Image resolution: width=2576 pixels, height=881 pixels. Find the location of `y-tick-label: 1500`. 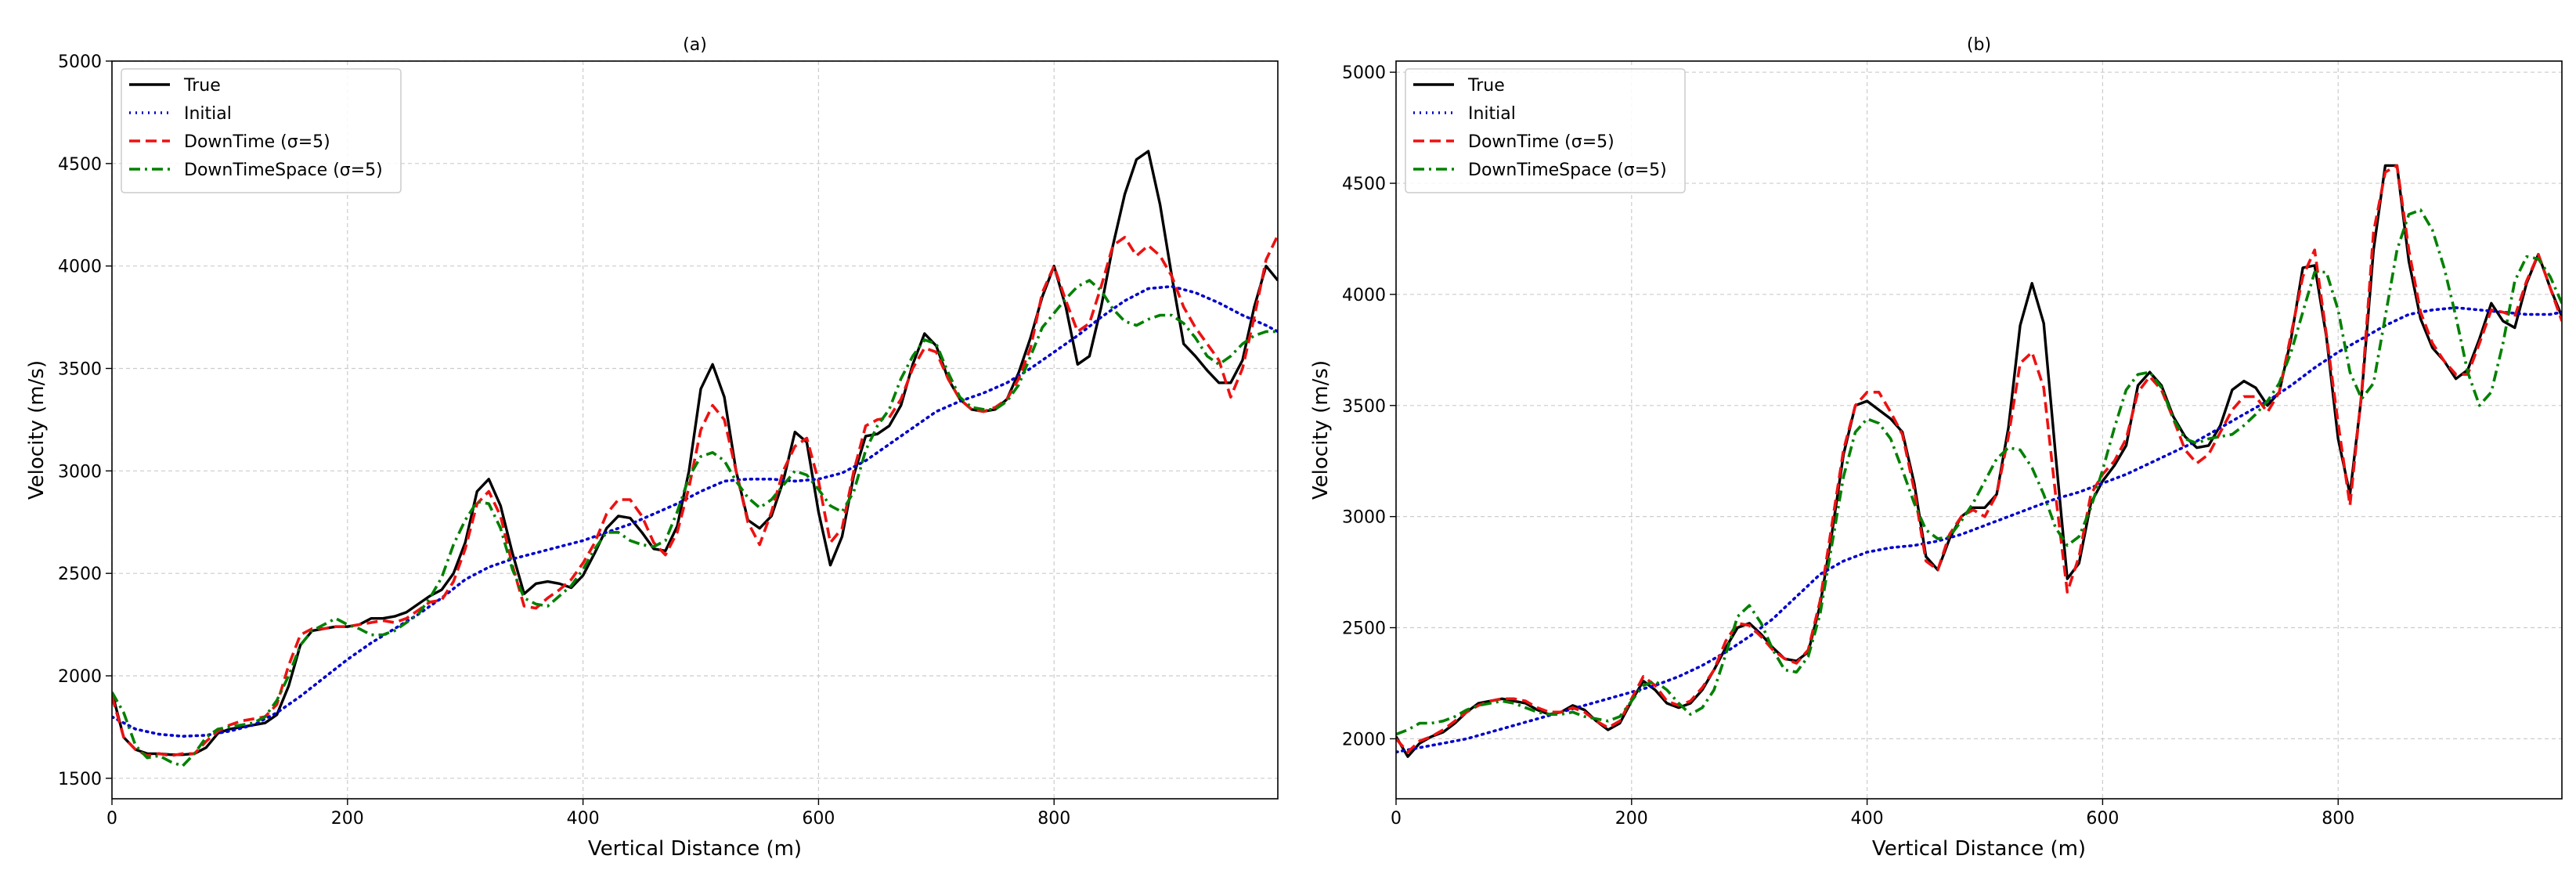

y-tick-label: 1500 is located at coordinates (80, 780).